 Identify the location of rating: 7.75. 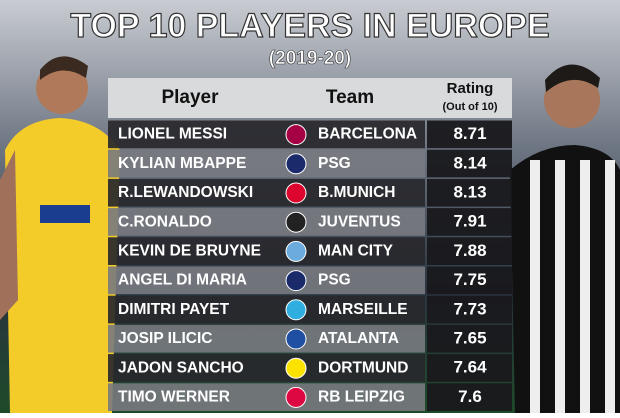
(469, 279).